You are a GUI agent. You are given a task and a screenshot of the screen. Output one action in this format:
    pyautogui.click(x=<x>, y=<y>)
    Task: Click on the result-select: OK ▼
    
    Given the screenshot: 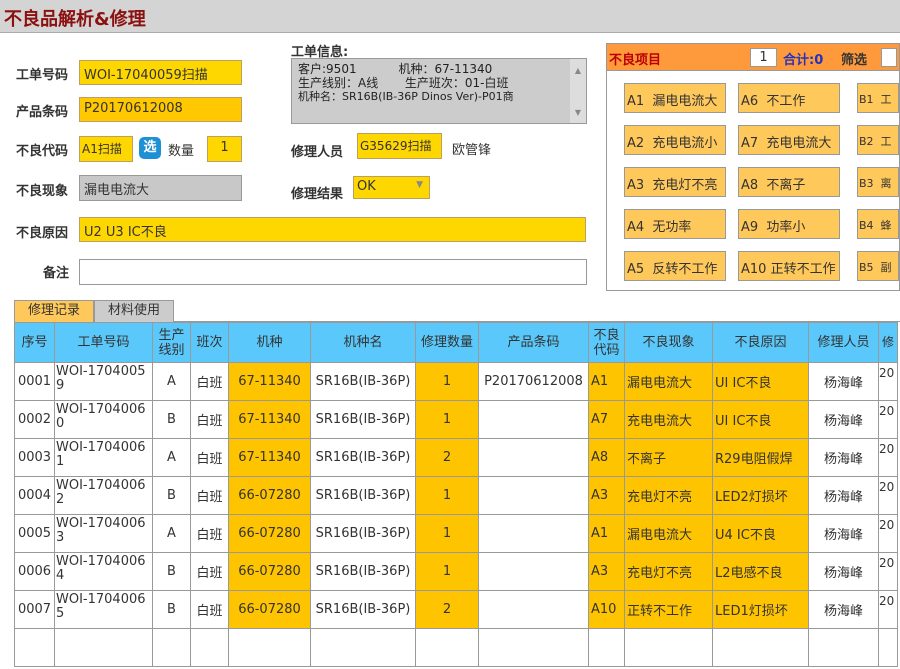 What is the action you would take?
    pyautogui.click(x=391, y=187)
    